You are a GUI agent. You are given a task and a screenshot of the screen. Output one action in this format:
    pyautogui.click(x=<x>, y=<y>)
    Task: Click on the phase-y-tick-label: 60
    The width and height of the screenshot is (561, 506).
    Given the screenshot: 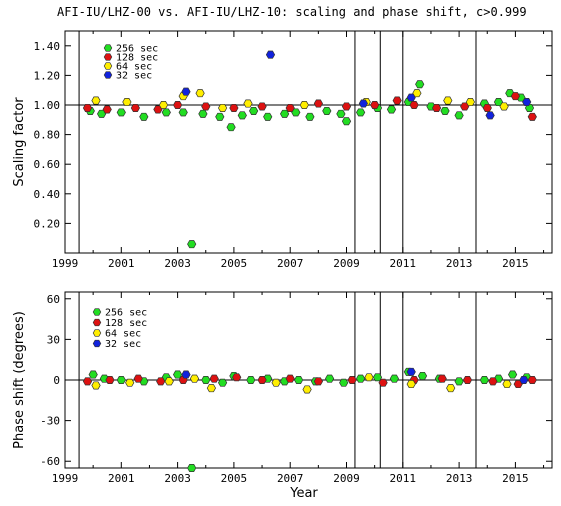 What is the action you would take?
    pyautogui.click(x=53, y=299)
    